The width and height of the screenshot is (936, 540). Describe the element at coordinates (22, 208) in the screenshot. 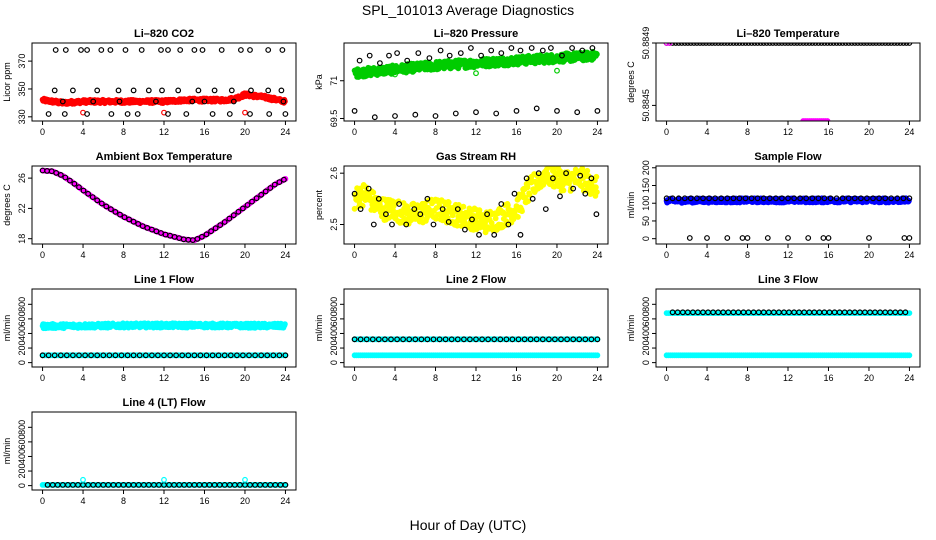

I see `y-tick-label: 22` at that location.